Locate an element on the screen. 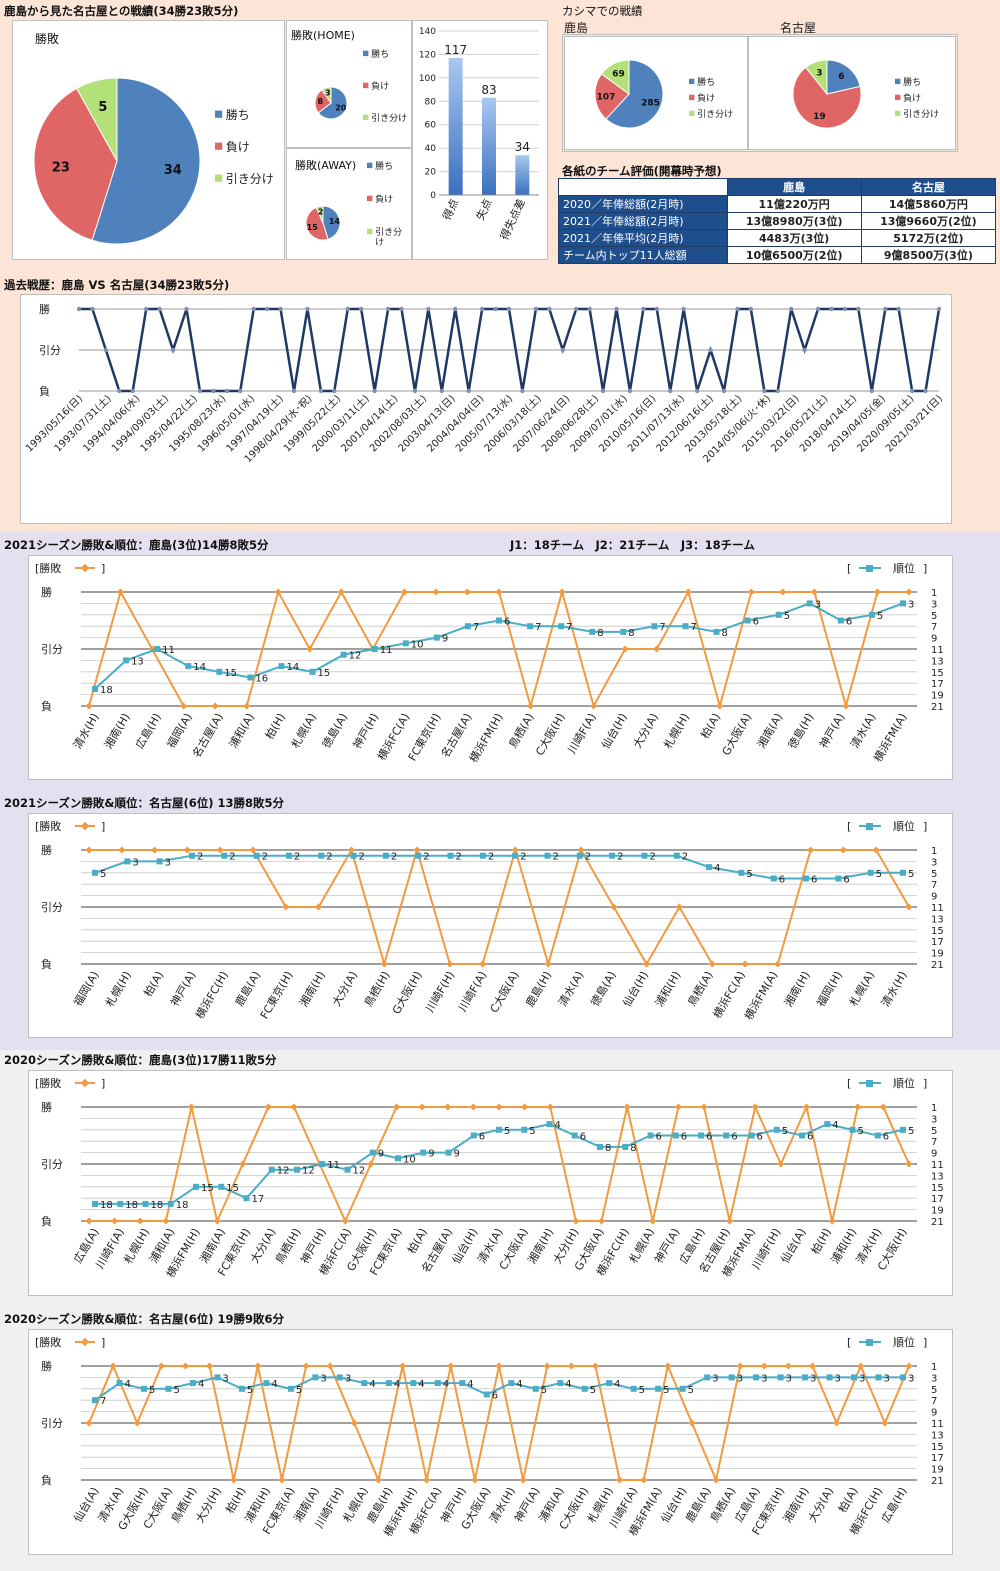 Image resolution: width=1000 pixels, height=1571 pixels. bar-category-label: 得点 is located at coordinates (450, 209).